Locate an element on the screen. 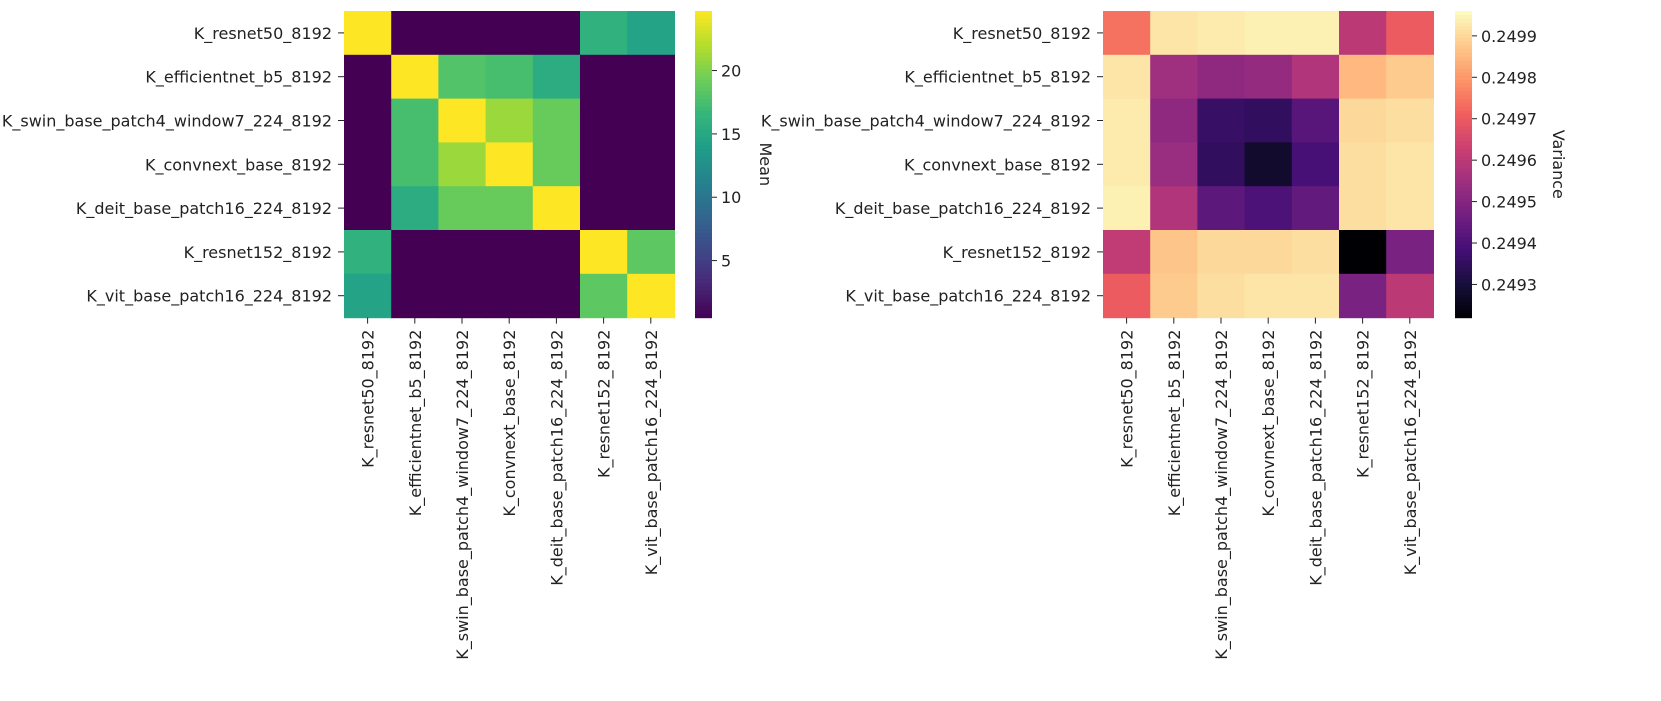 This screenshot has width=1661, height=701. mean-cell-r5-c0 is located at coordinates (368, 252).